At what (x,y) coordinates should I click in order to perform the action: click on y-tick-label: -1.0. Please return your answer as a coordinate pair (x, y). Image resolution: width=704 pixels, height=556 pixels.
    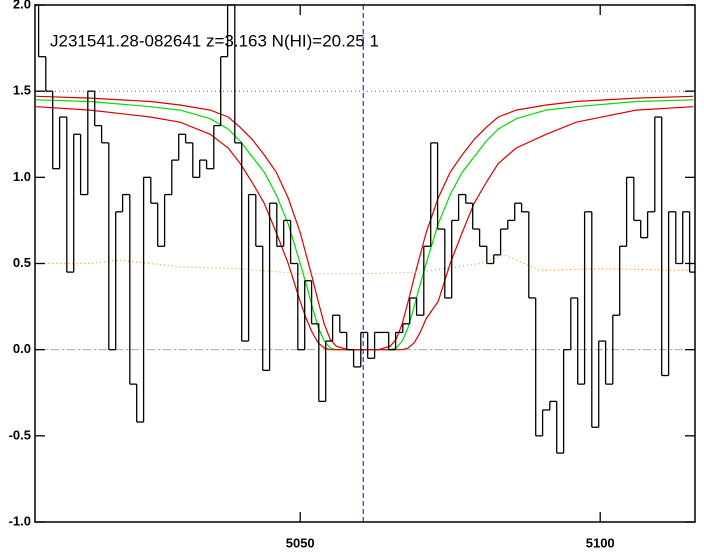
    Looking at the image, I should click on (20, 520).